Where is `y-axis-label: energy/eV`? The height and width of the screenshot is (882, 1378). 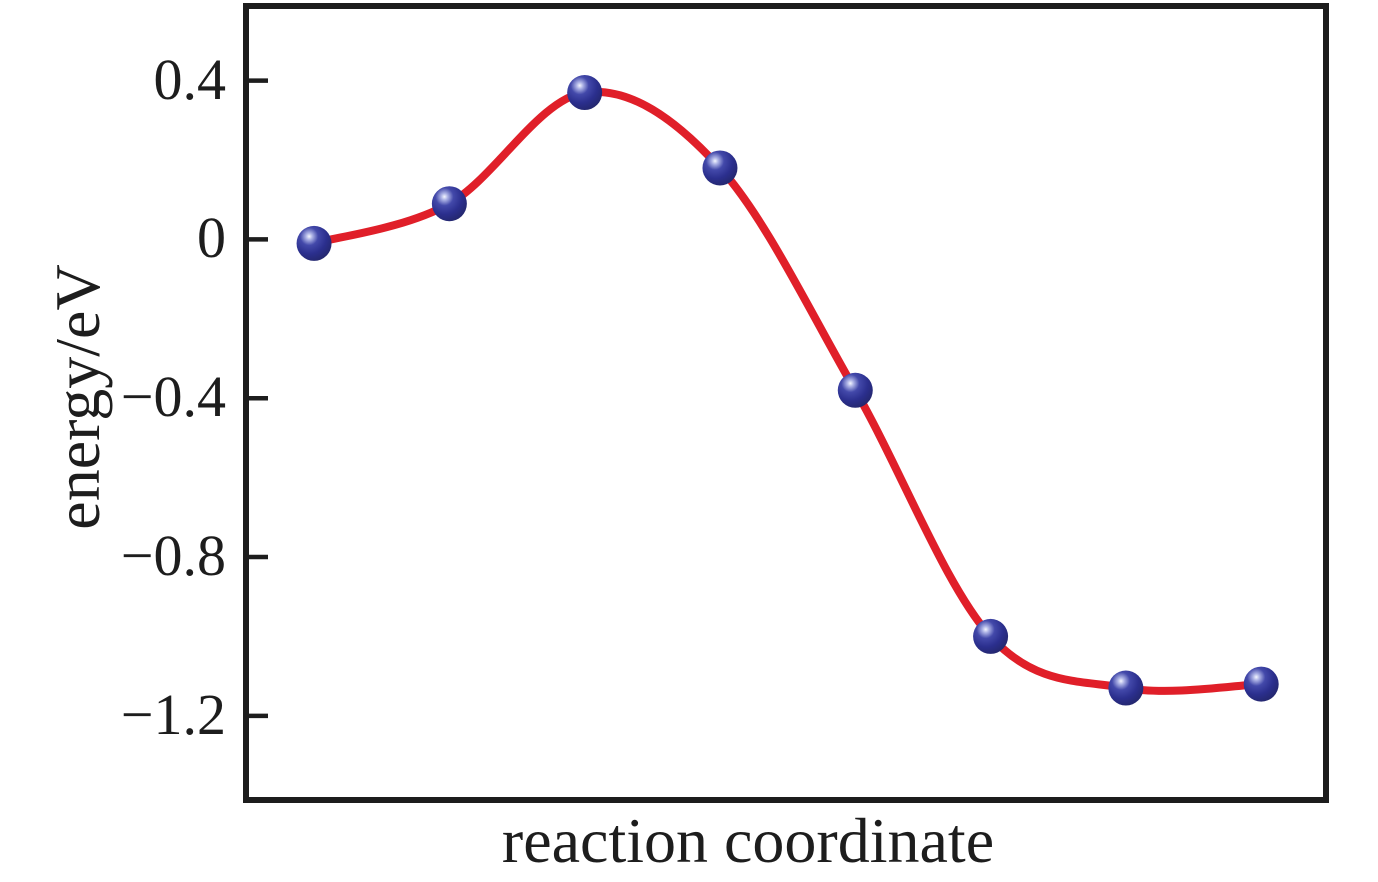 y-axis-label: energy/eV is located at coordinates (77, 397).